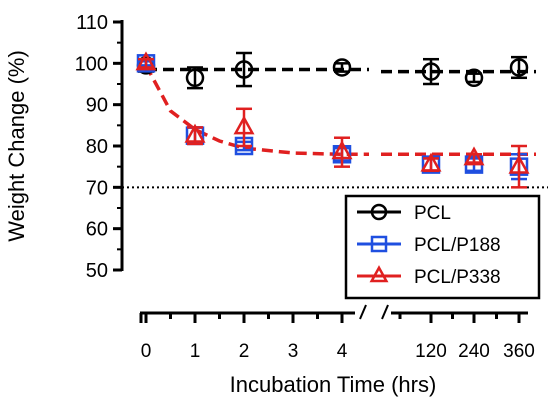 The image size is (550, 403). Describe the element at coordinates (97, 106) in the screenshot. I see `y-tick-label: 90` at that location.